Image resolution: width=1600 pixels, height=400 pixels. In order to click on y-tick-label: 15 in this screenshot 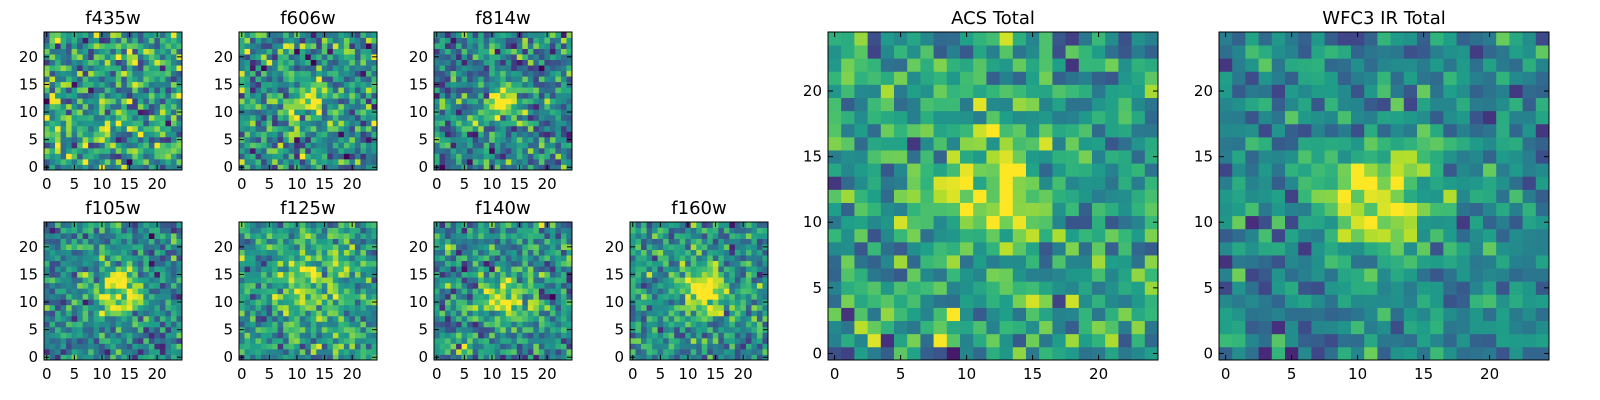, I will do `click(28, 274)`.